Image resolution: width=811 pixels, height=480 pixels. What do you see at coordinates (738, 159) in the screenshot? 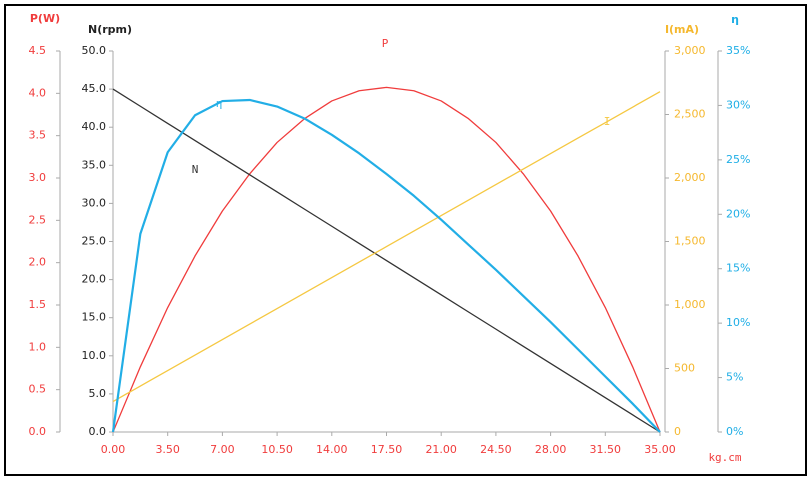
I see `y-tick-label: 25%` at bounding box center [738, 159].